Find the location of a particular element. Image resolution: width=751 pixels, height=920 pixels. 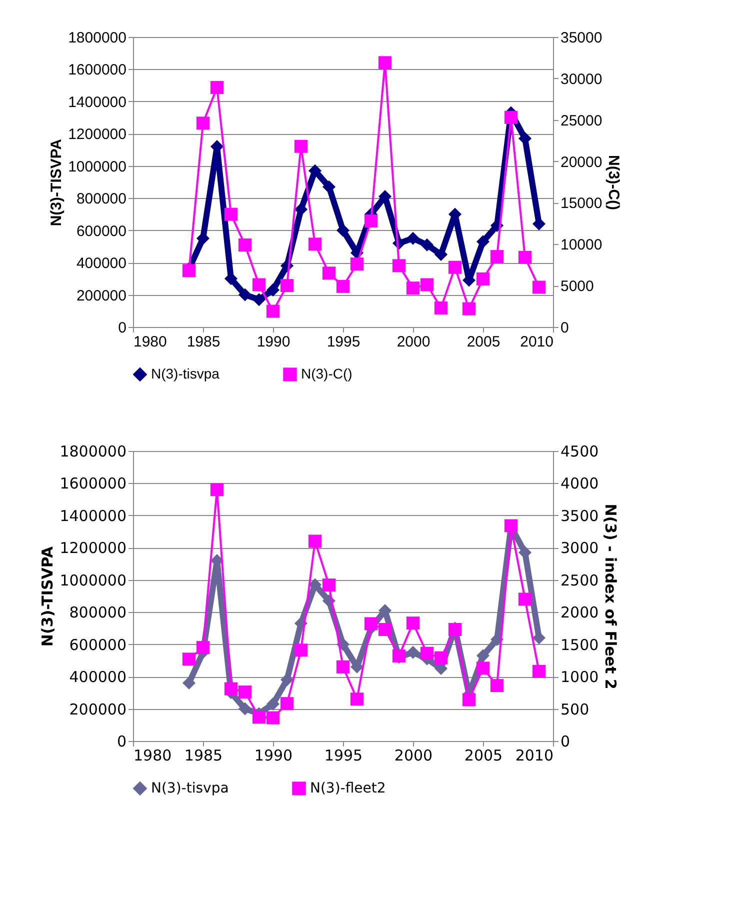

y2-tick-label: 5000 is located at coordinates (577, 287).